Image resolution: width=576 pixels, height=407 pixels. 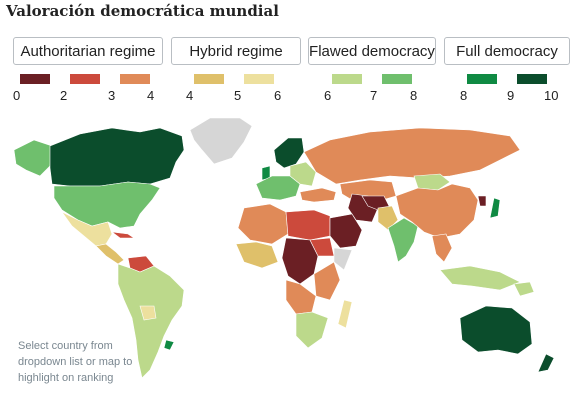 What do you see at coordinates (318, 195) in the screenshot?
I see `region-turkey` at bounding box center [318, 195].